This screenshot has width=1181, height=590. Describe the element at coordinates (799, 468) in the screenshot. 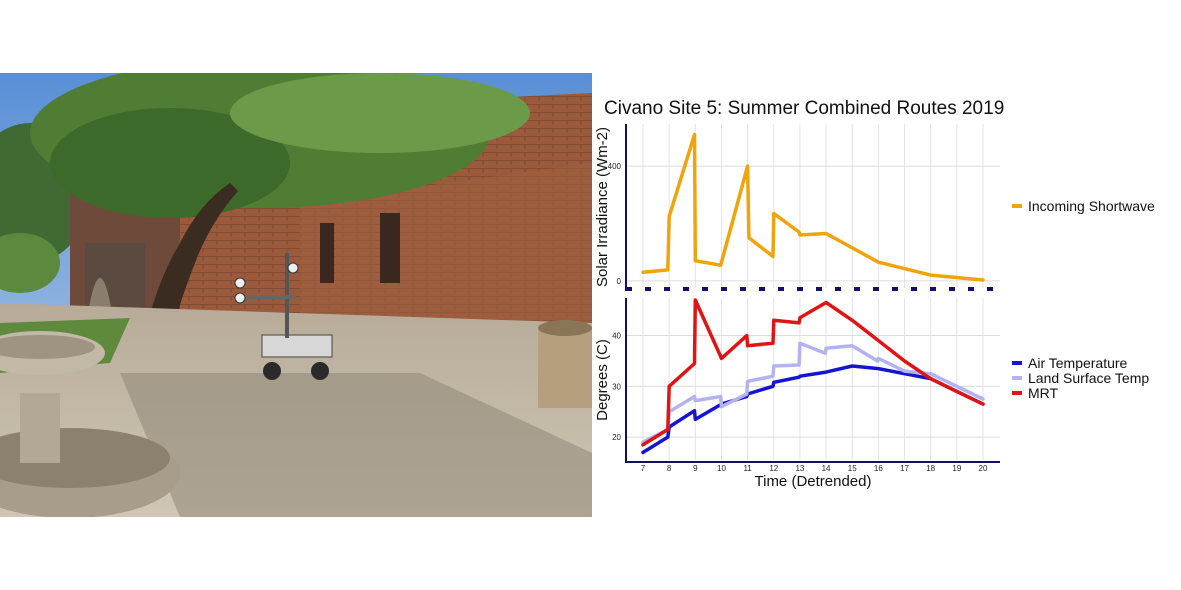

I see `x-tick-label: 13` at that location.